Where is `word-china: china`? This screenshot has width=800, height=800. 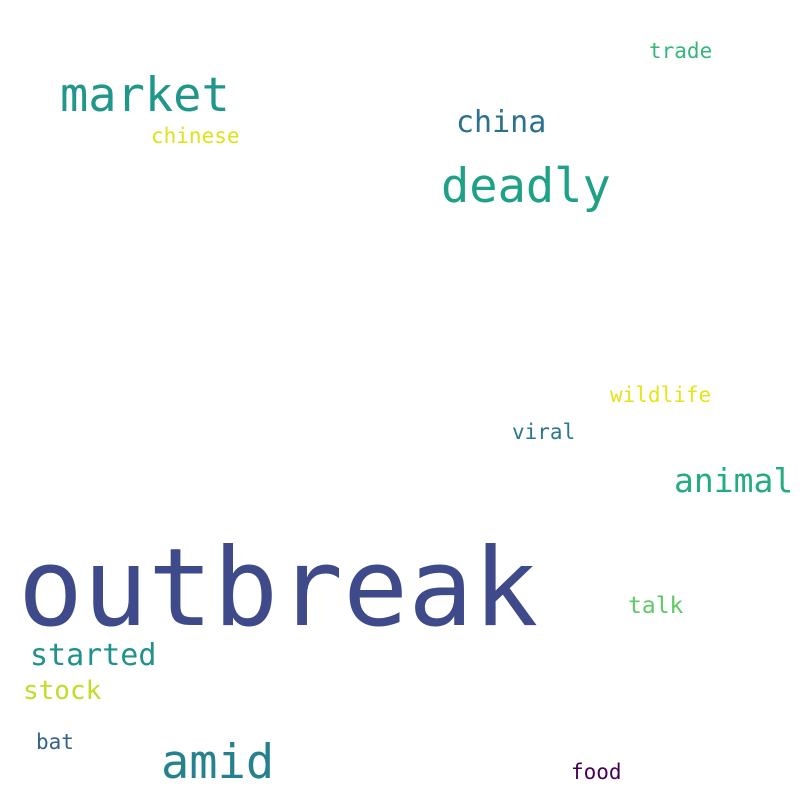
word-china: china is located at coordinates (501, 122).